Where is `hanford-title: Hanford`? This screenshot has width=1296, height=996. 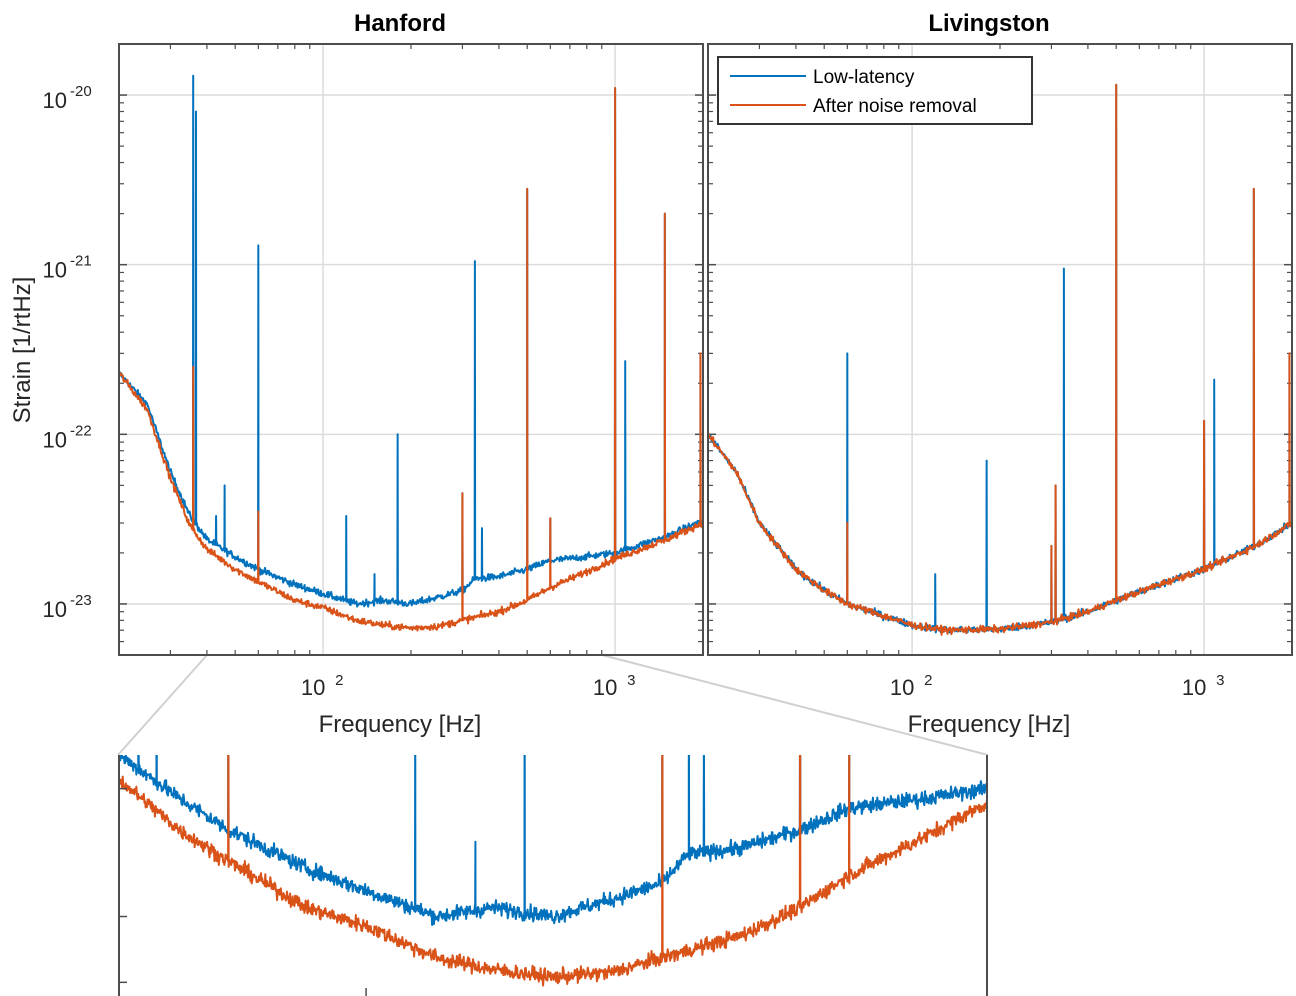 hanford-title: Hanford is located at coordinates (400, 23).